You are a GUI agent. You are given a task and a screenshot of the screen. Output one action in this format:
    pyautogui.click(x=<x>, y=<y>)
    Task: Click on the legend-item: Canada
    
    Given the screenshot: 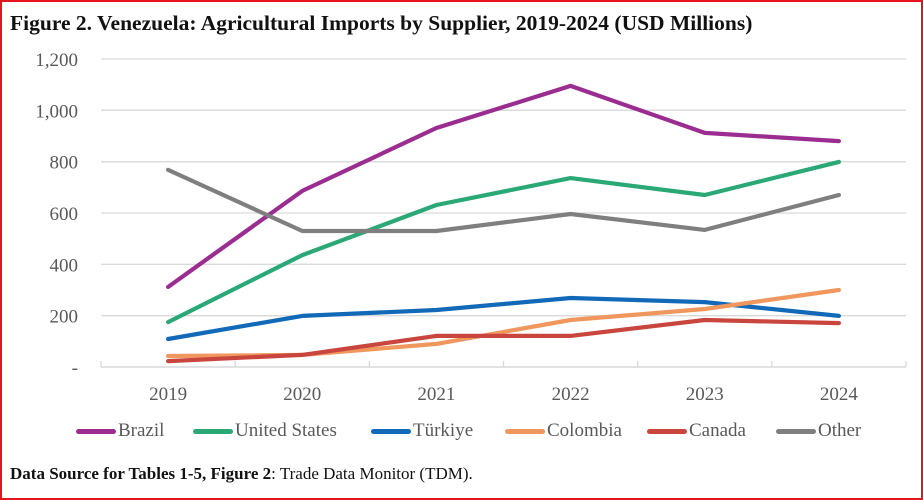 What is the action you would take?
    pyautogui.click(x=696, y=431)
    